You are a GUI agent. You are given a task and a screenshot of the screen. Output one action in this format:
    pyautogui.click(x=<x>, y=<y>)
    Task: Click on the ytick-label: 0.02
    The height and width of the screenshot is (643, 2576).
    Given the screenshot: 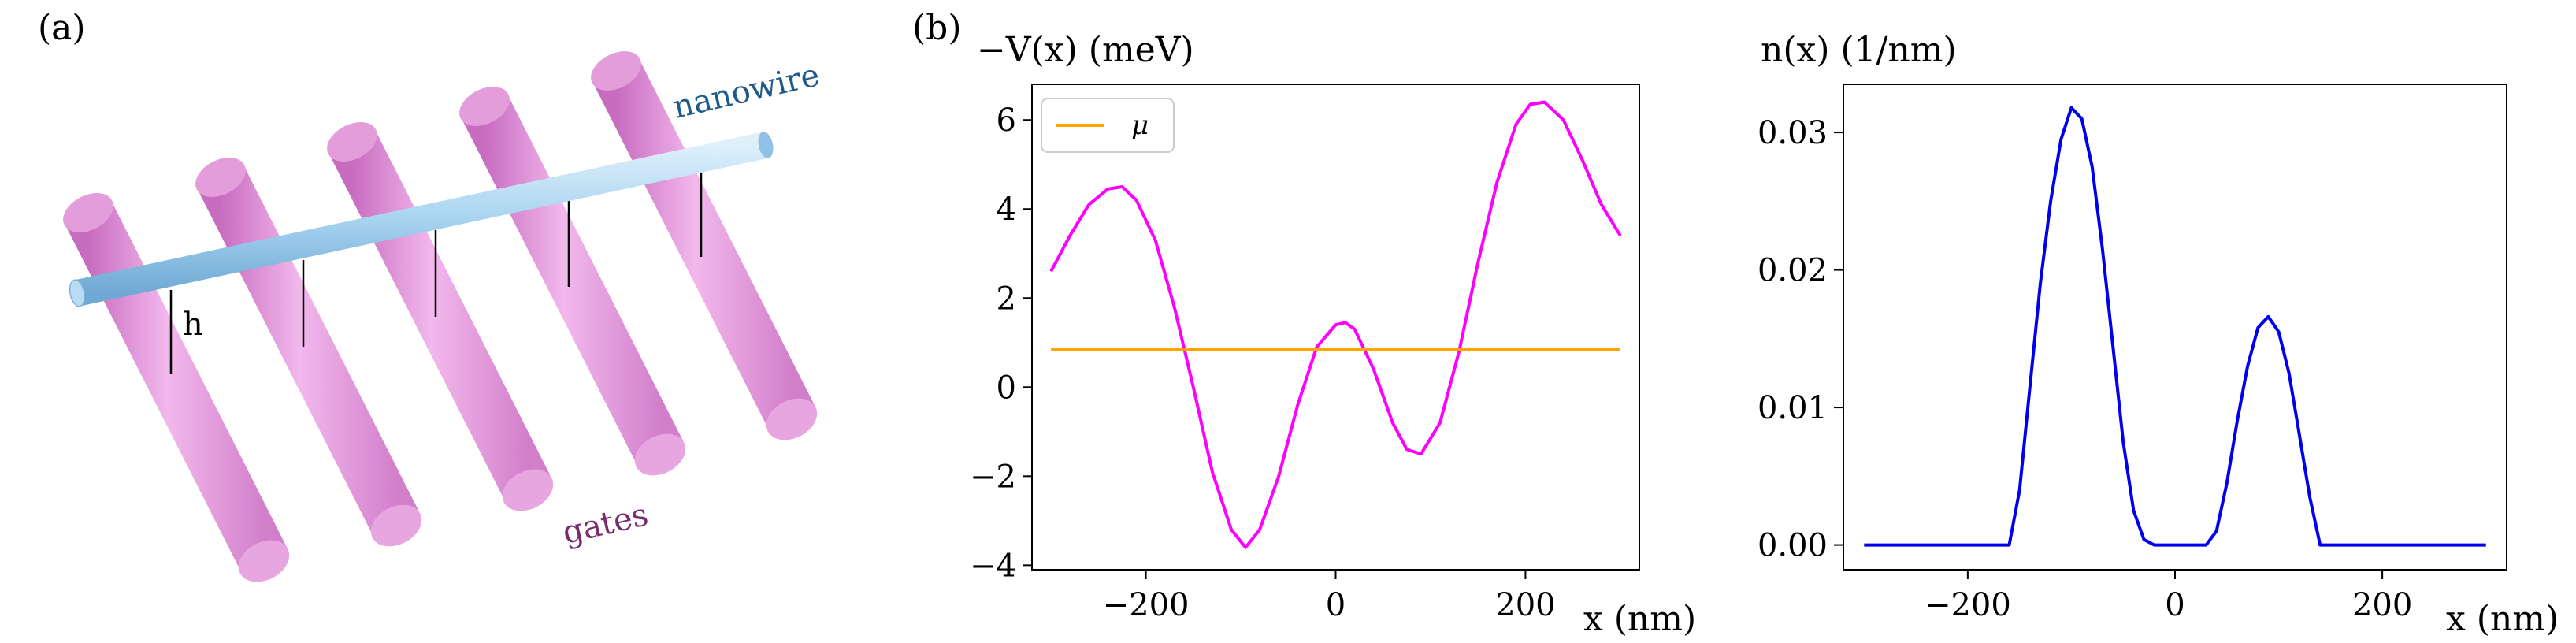 What is the action you would take?
    pyautogui.click(x=1793, y=271)
    